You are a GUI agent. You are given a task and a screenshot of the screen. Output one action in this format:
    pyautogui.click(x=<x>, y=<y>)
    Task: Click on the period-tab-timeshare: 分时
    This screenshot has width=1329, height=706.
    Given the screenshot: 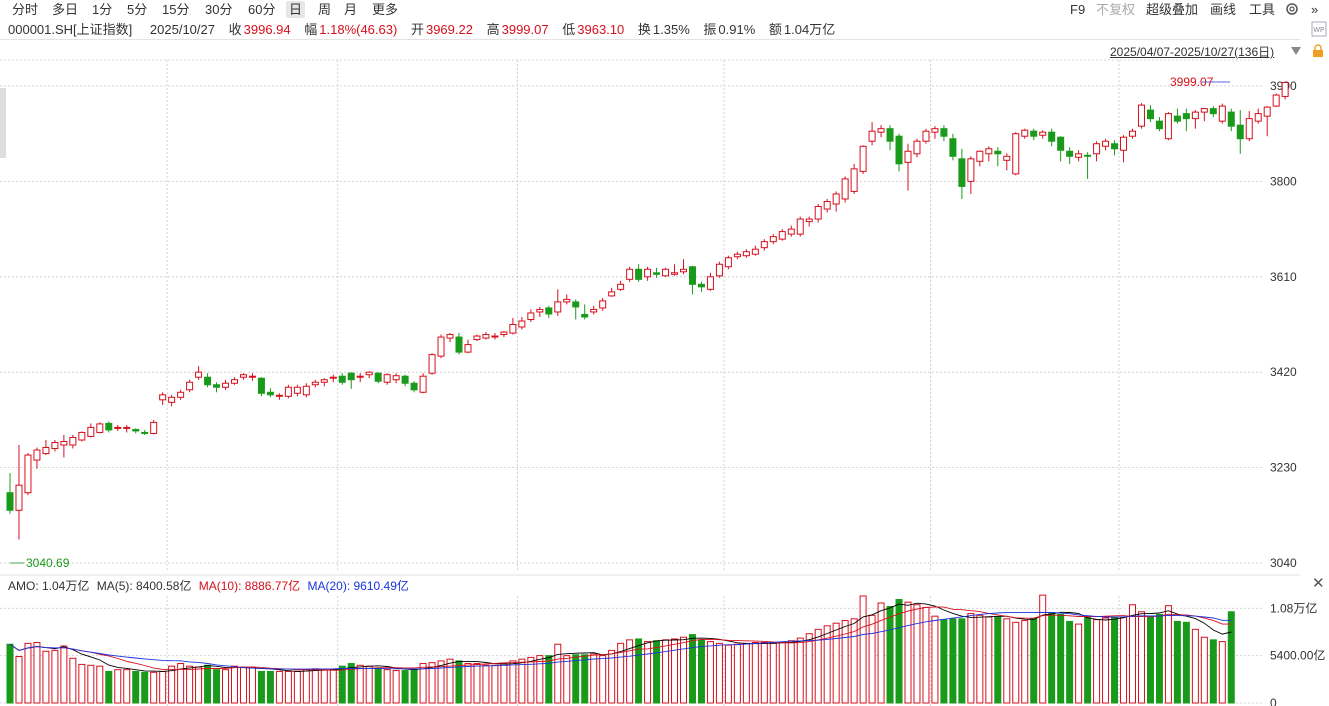 What is the action you would take?
    pyautogui.click(x=25, y=9)
    